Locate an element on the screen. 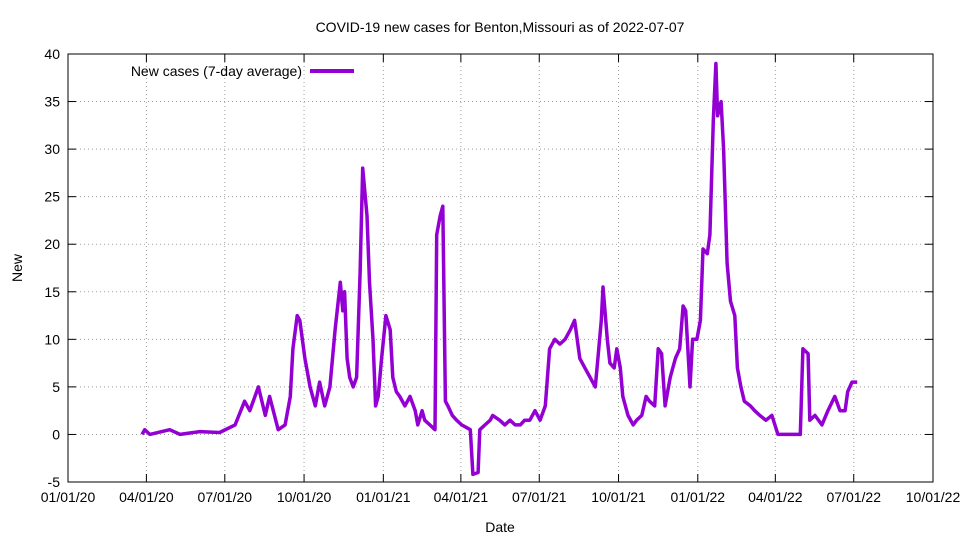 This screenshot has height=545, width=960. x-tick-label: 07/01/21 is located at coordinates (539, 497).